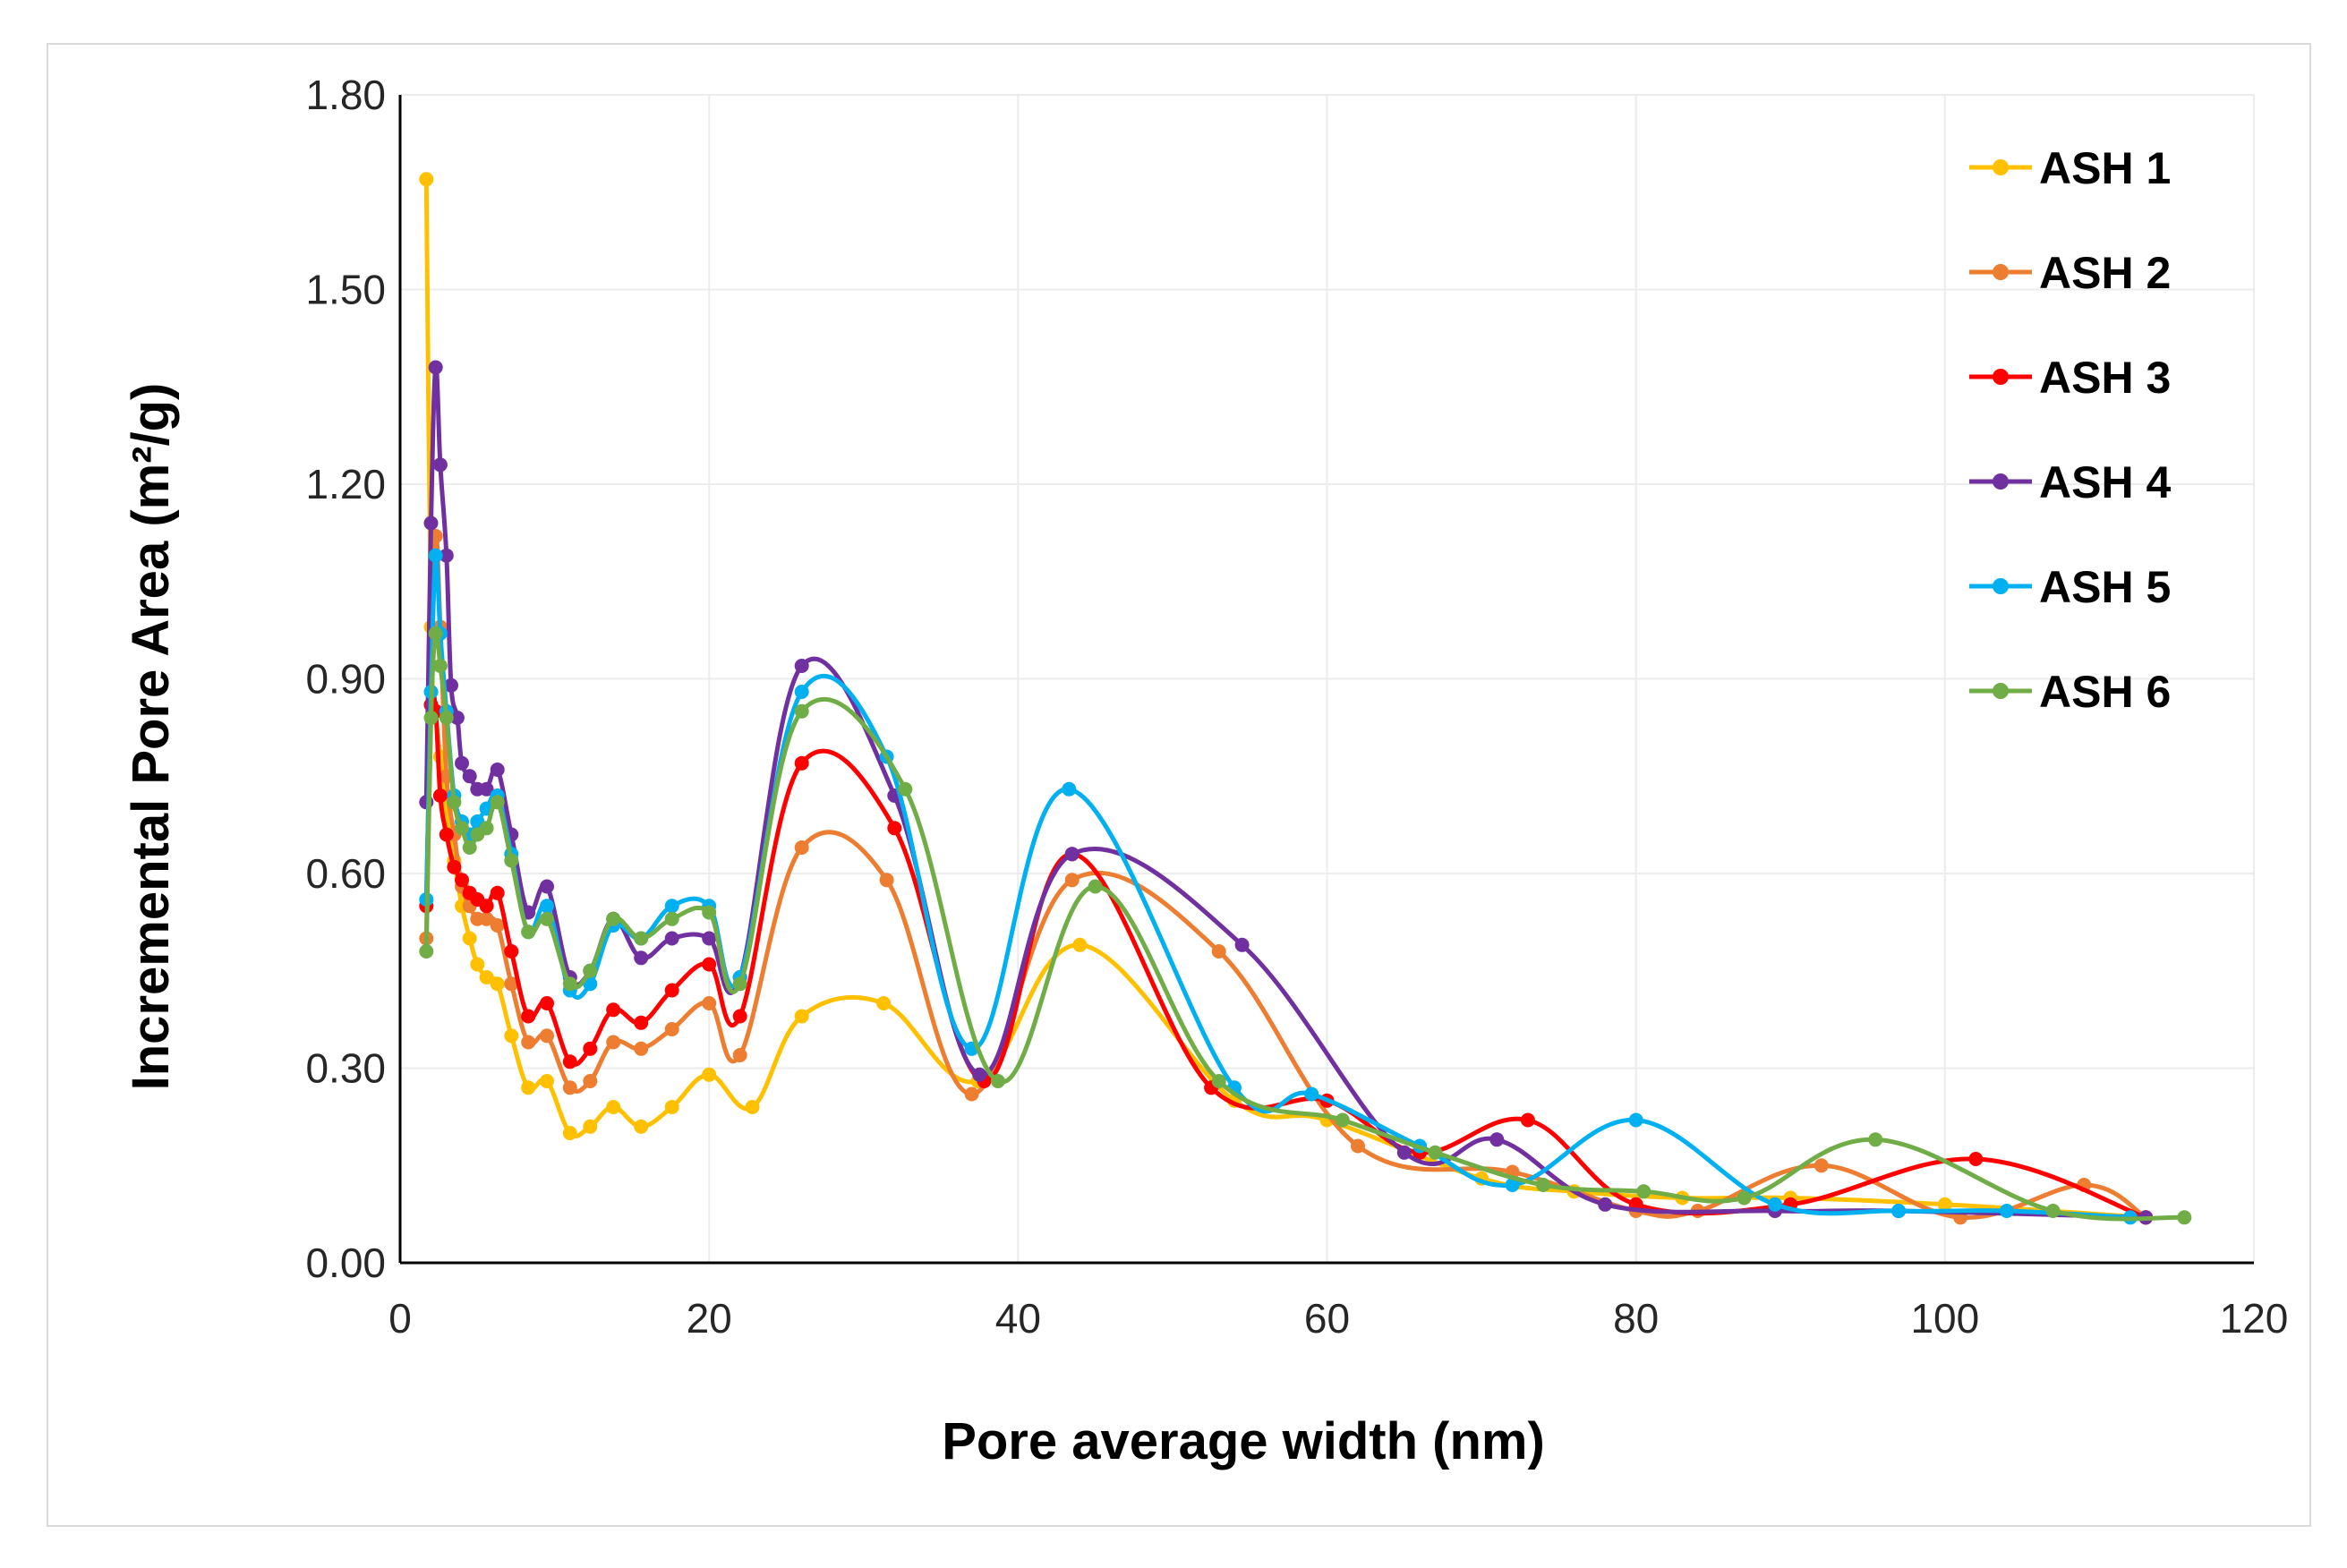 This screenshot has width=2347, height=1568. What do you see at coordinates (1243, 1441) in the screenshot?
I see `x-axis-title: Pore average width (nm)` at bounding box center [1243, 1441].